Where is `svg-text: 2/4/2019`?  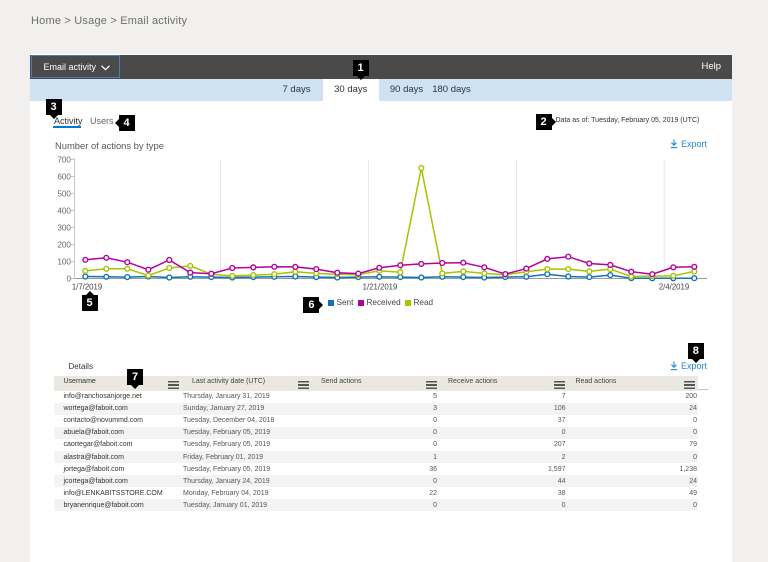
svg-text: 2/4/2019 is located at coordinates (674, 287).